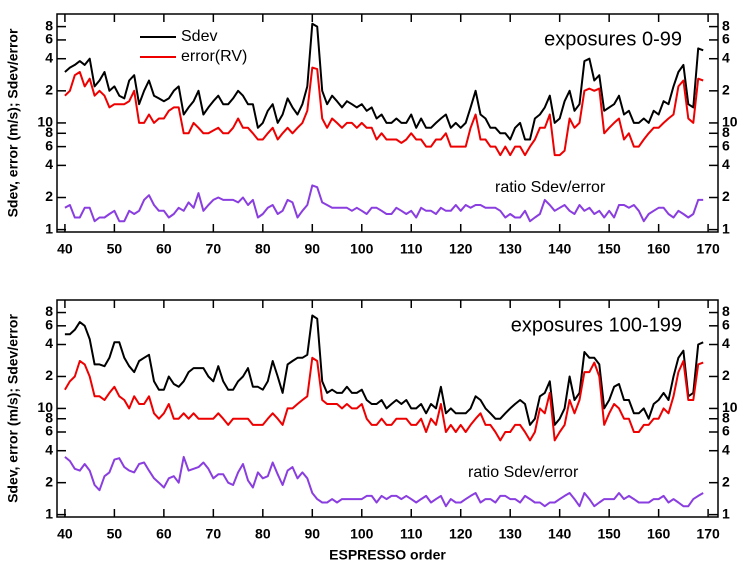  Describe the element at coordinates (214, 56) in the screenshot. I see `legend-label: error(RV)` at that location.